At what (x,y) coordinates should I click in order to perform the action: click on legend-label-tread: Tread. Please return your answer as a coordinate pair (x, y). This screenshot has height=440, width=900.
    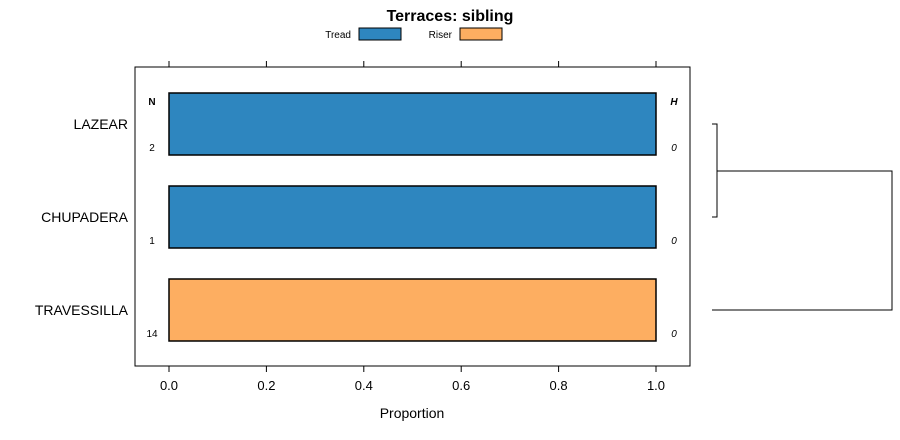
    Looking at the image, I should click on (338, 35).